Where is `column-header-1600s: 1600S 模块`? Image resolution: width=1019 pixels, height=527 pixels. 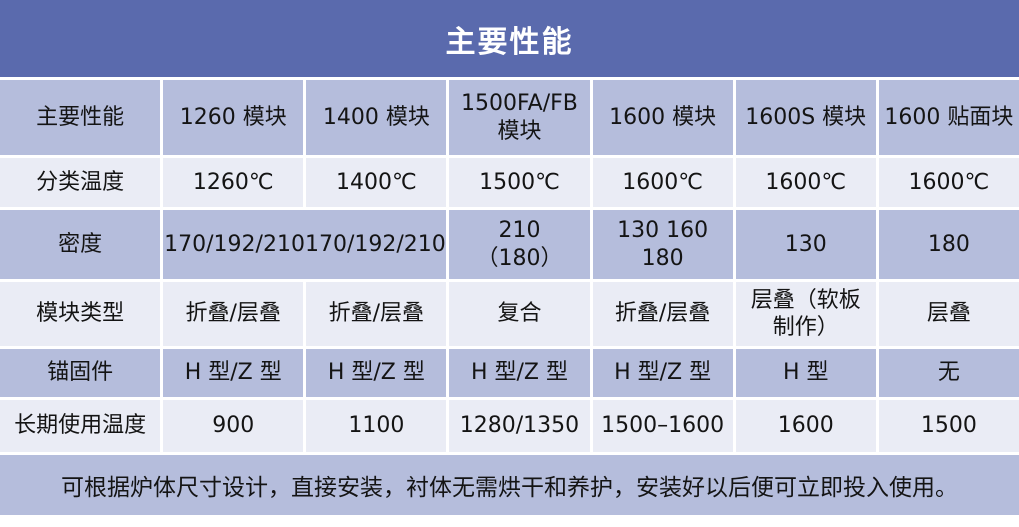 column-header-1600s: 1600S 模块 is located at coordinates (805, 117).